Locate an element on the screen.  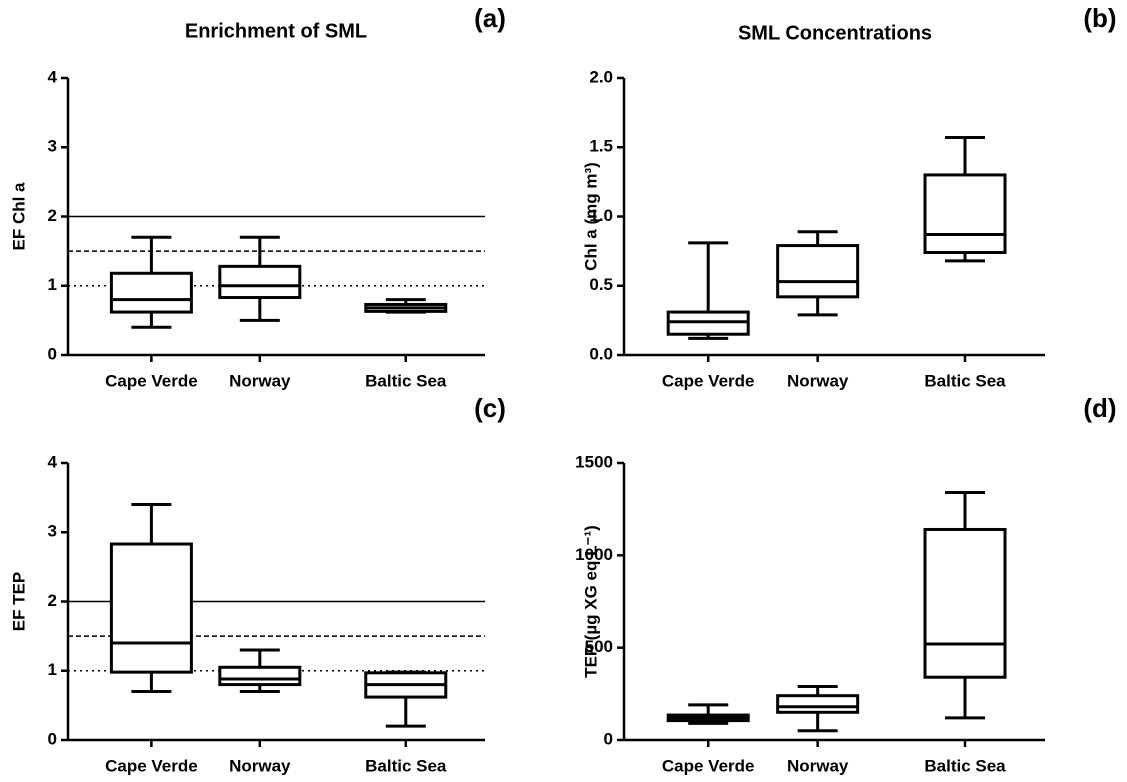
y-tick-label: 2.0 is located at coordinates (601, 76).